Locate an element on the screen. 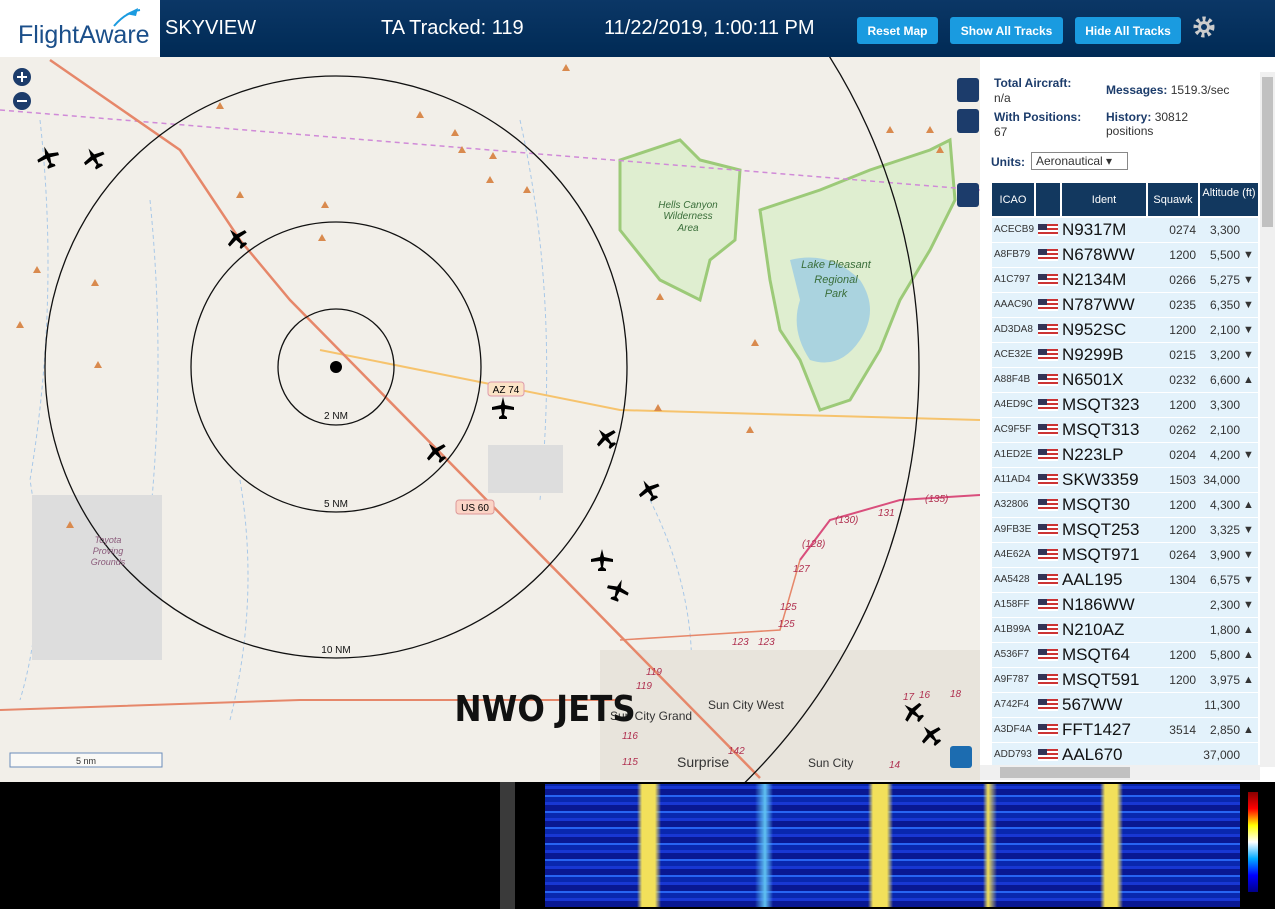 The width and height of the screenshot is (1275, 909). table-header: Squawk is located at coordinates (1173, 199).